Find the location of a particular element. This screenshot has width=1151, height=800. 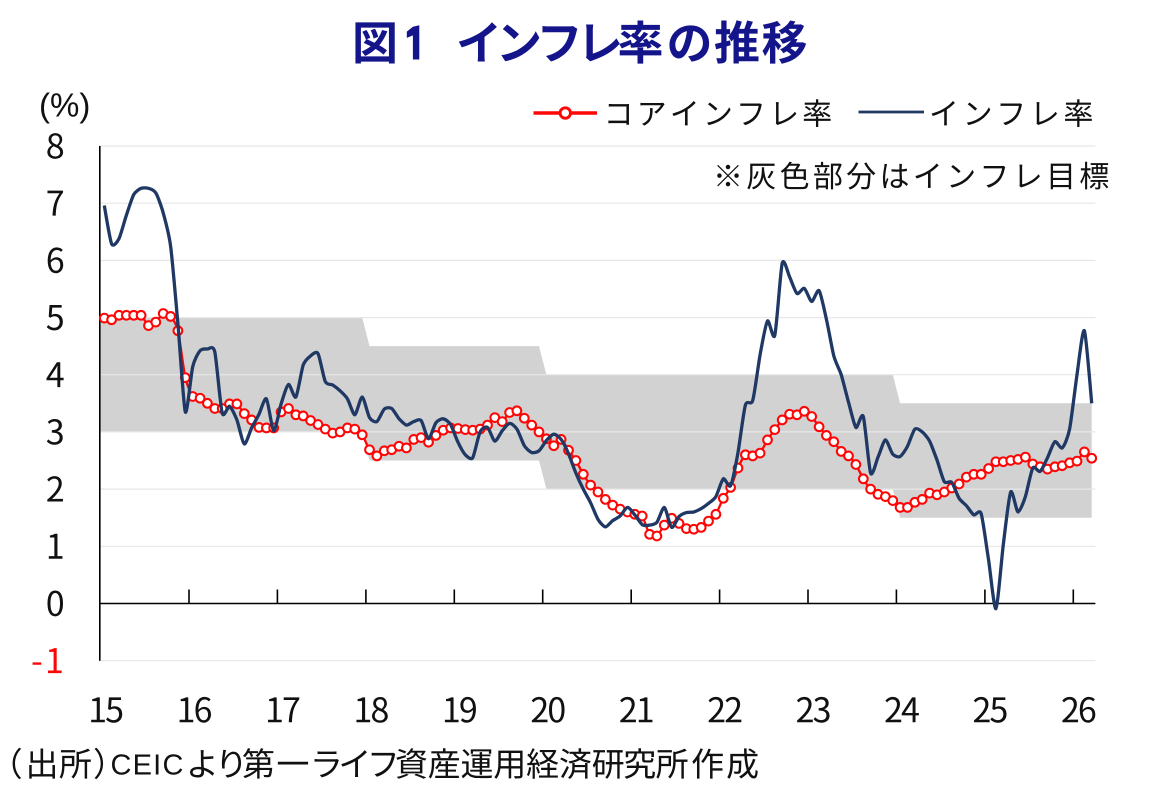

svg-text: CEIC is located at coordinates (148, 766).